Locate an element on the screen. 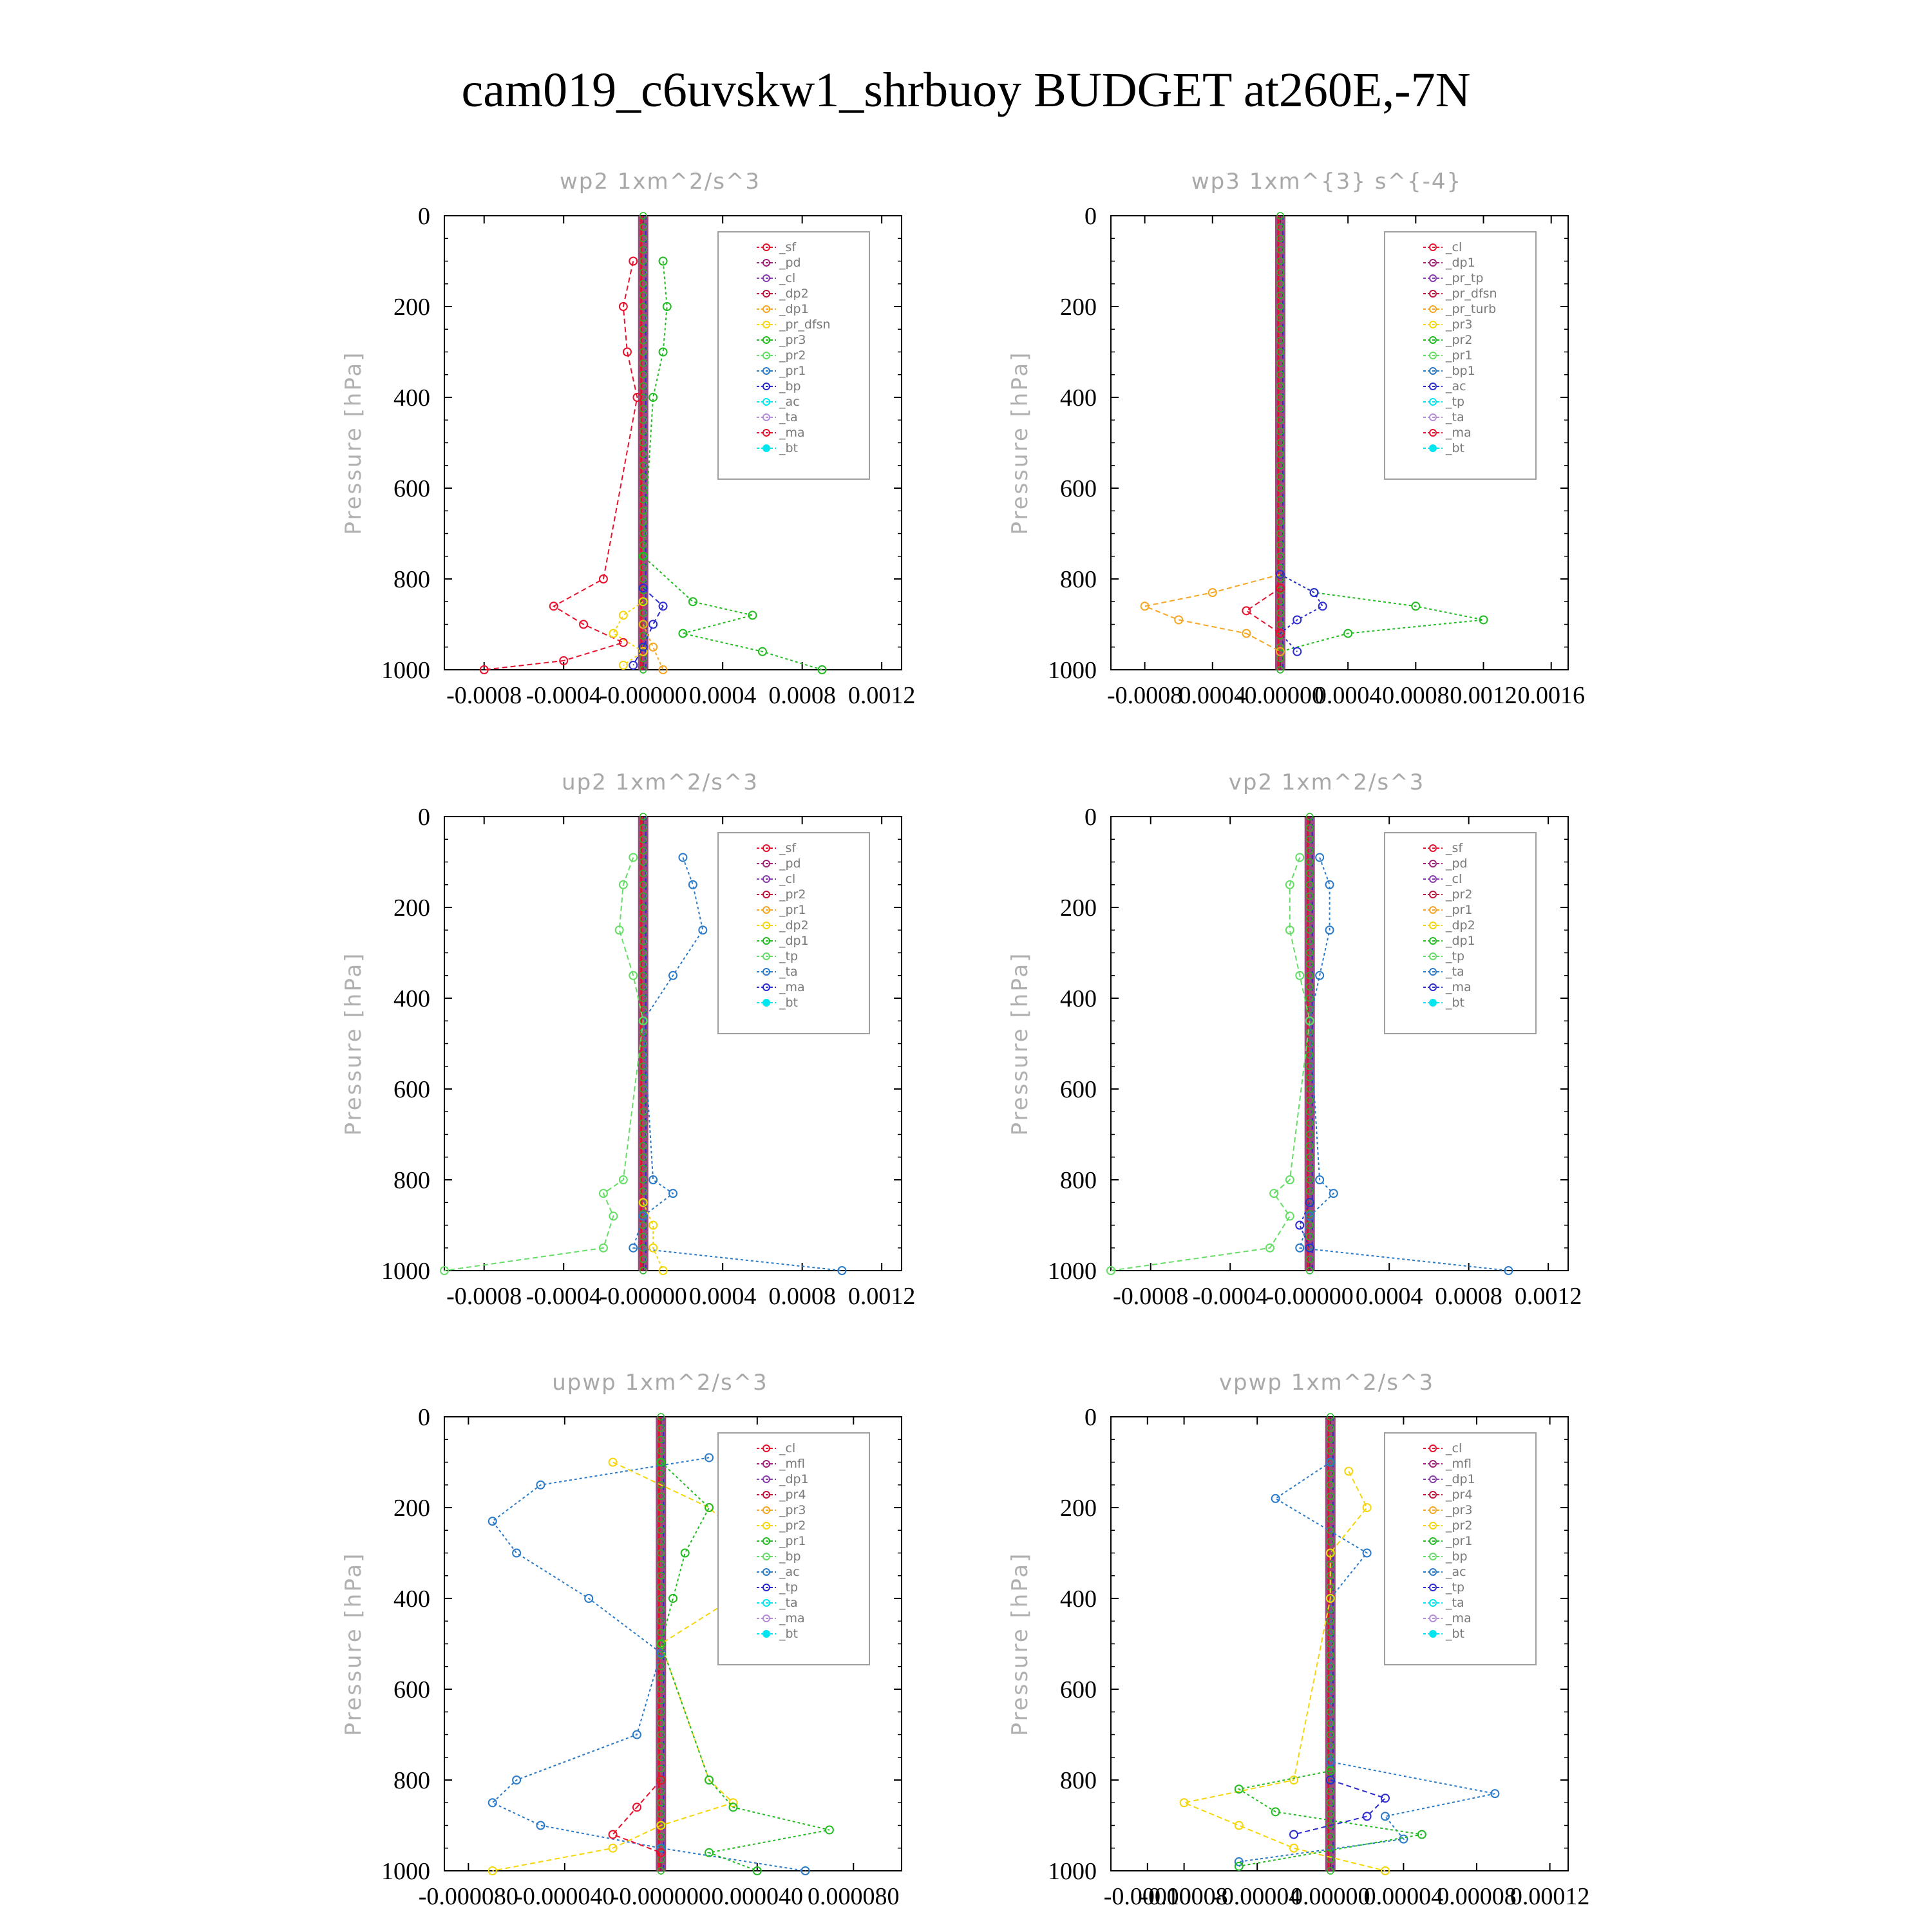 Image resolution: width=1932 pixels, height=1932 pixels. legend-label: _pr4 is located at coordinates (1459, 1495).